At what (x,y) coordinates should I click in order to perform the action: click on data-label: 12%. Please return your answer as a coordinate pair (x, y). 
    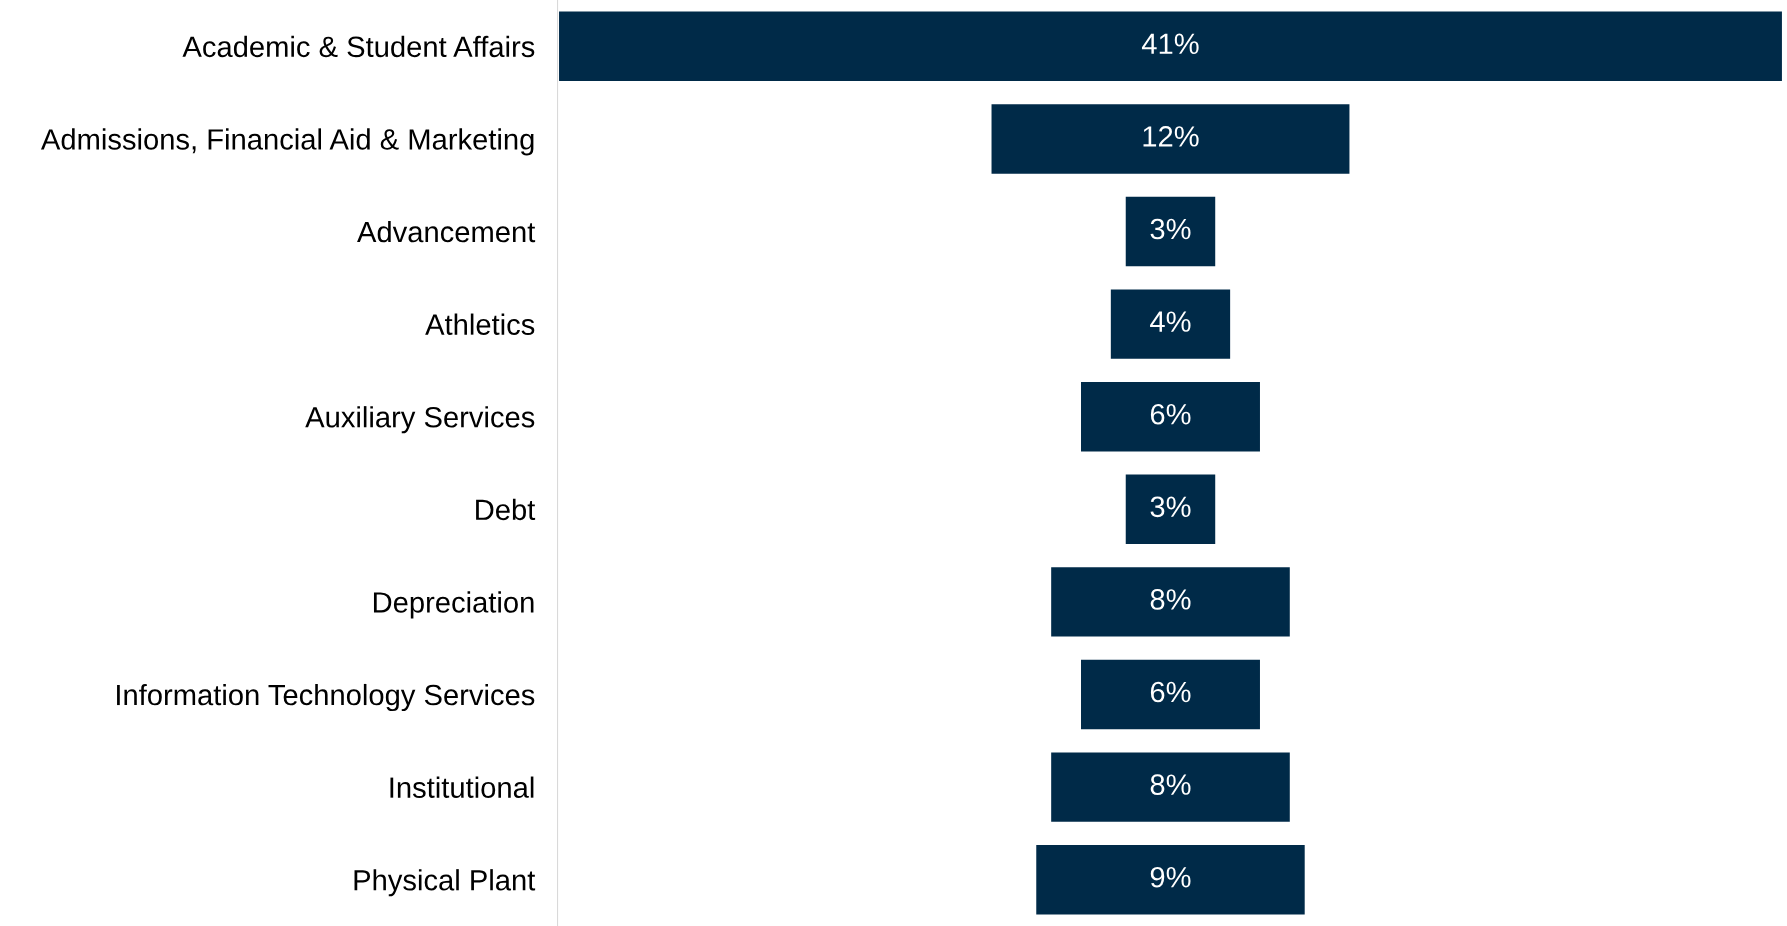
    Looking at the image, I should click on (1171, 136).